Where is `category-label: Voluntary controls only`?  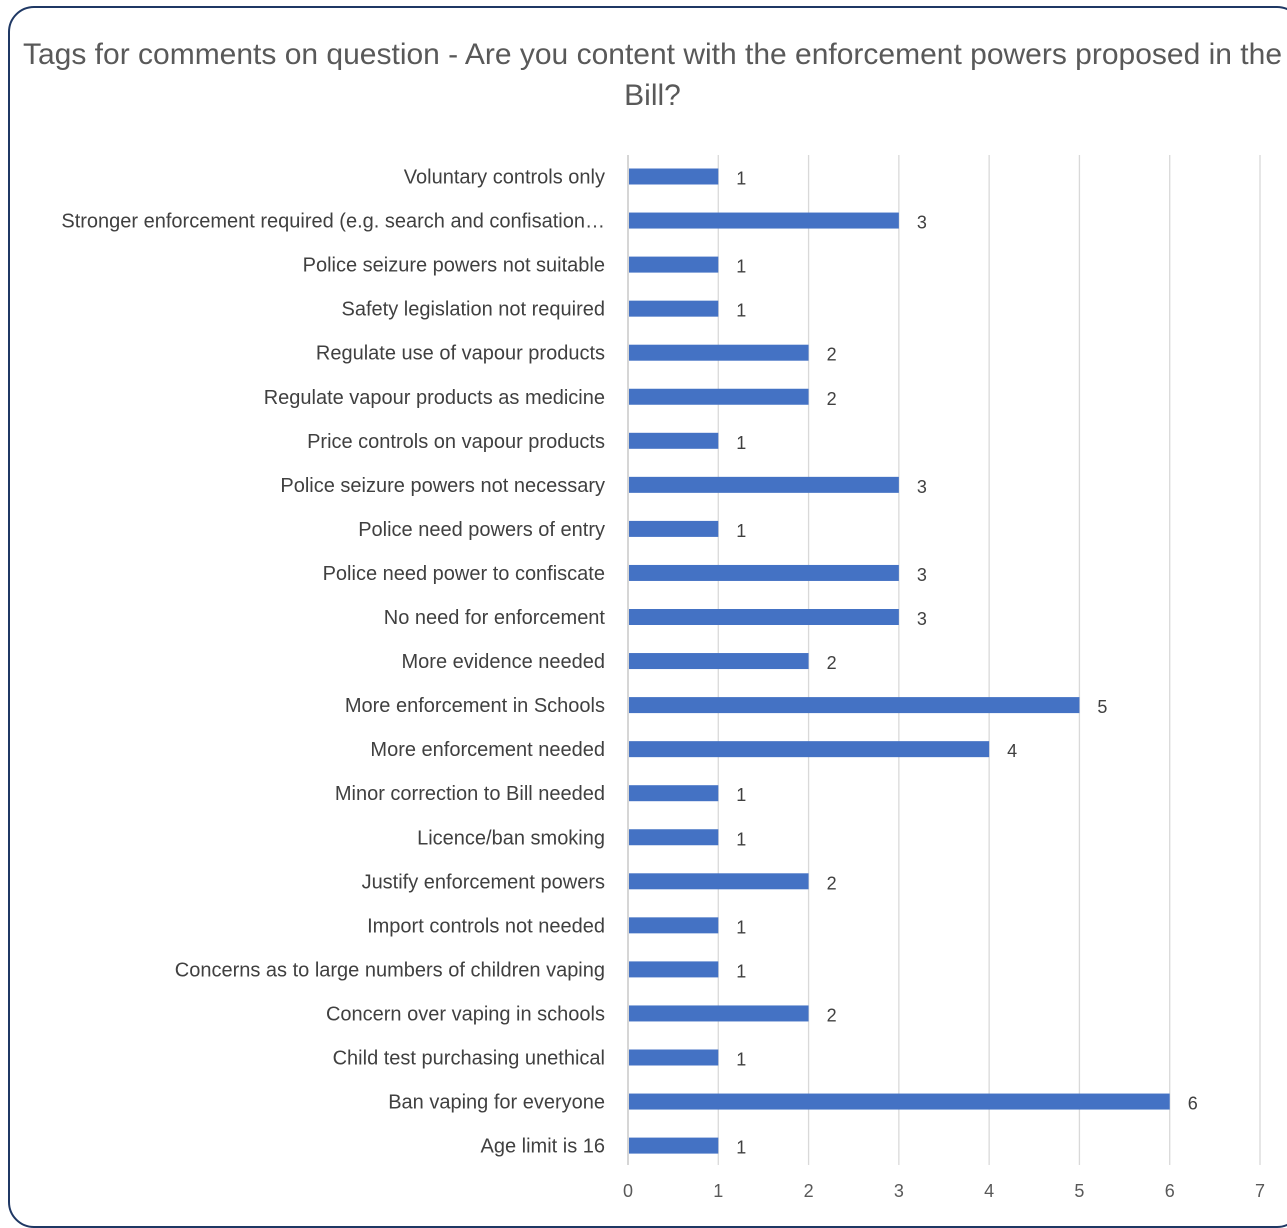 category-label: Voluntary controls only is located at coordinates (504, 178).